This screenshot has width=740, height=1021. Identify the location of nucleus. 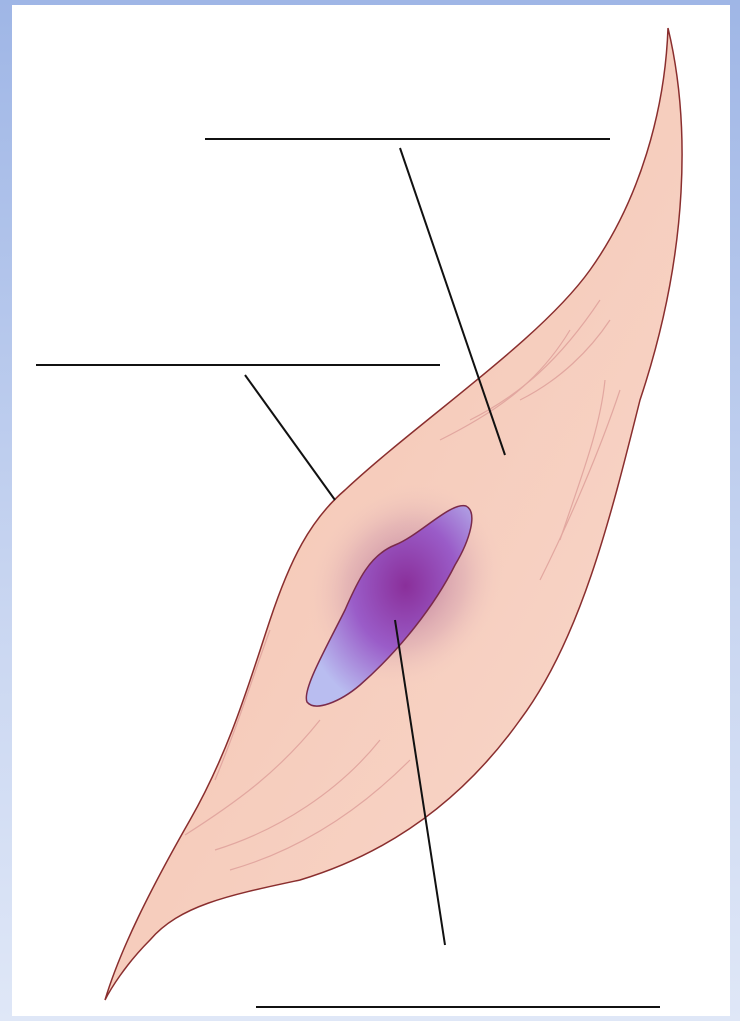
(389, 606).